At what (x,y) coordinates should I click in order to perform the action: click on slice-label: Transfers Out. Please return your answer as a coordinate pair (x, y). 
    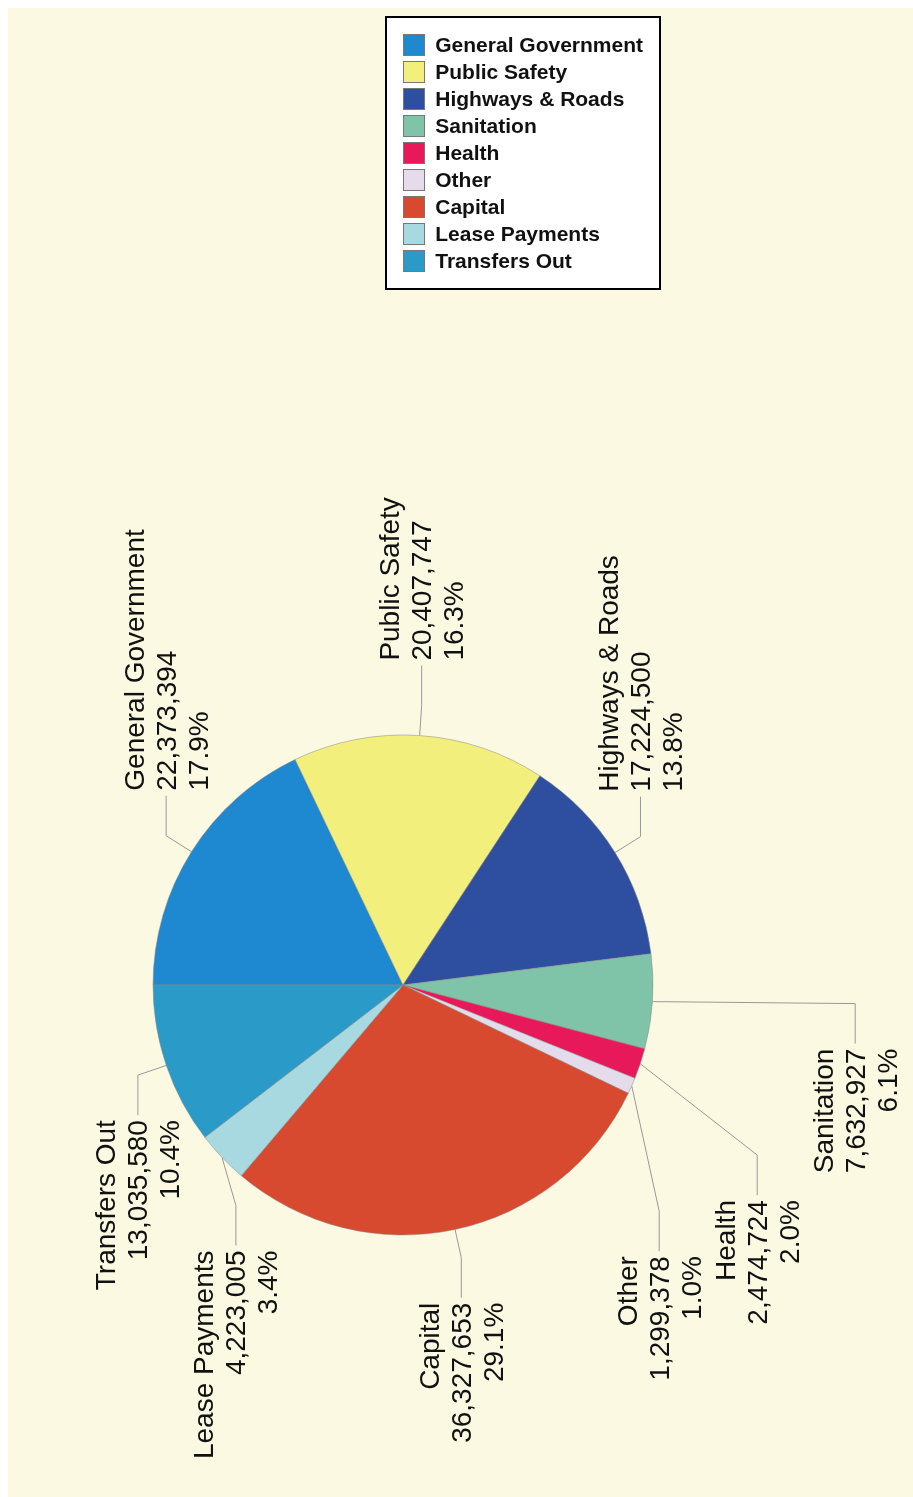
    Looking at the image, I should click on (106, 1205).